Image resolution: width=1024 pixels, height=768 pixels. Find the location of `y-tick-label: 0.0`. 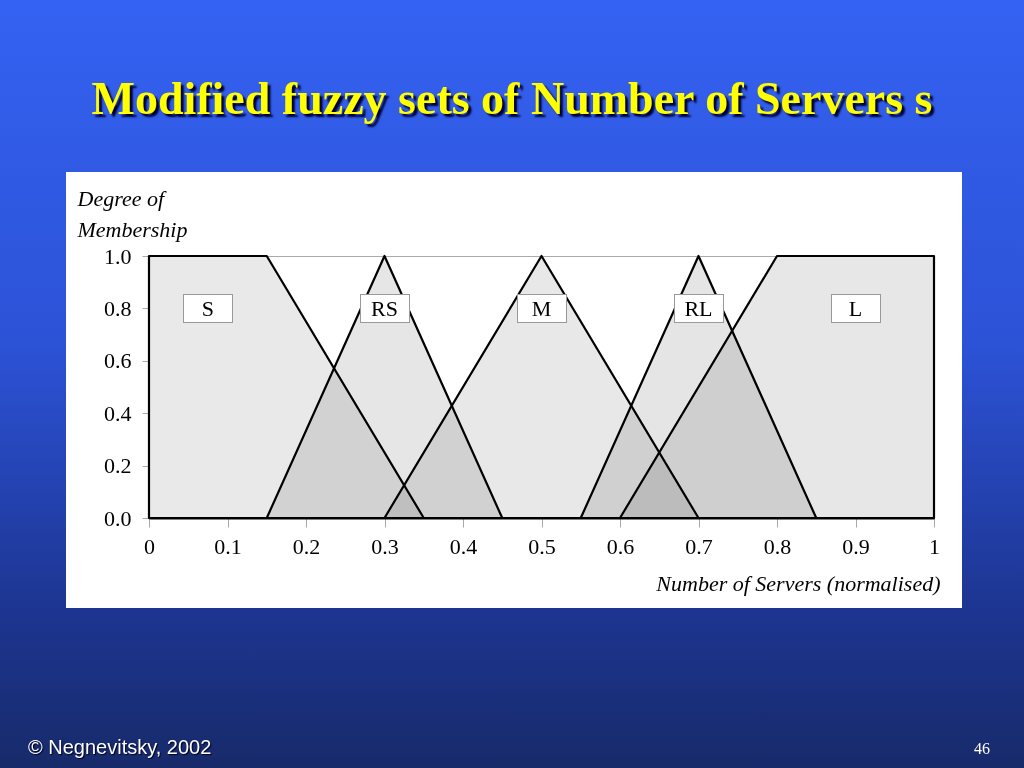

y-tick-label: 0.0 is located at coordinates (118, 518).